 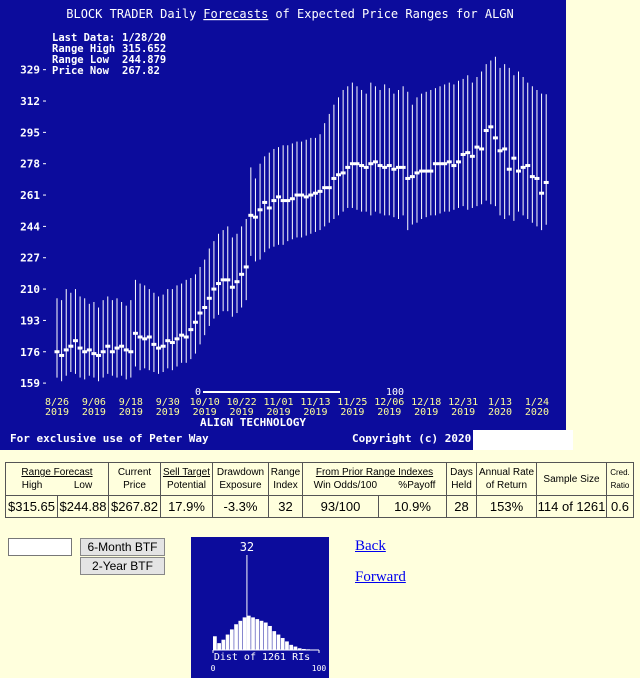 I want to click on six-month-button: 6-Month BTF, so click(x=122, y=547).